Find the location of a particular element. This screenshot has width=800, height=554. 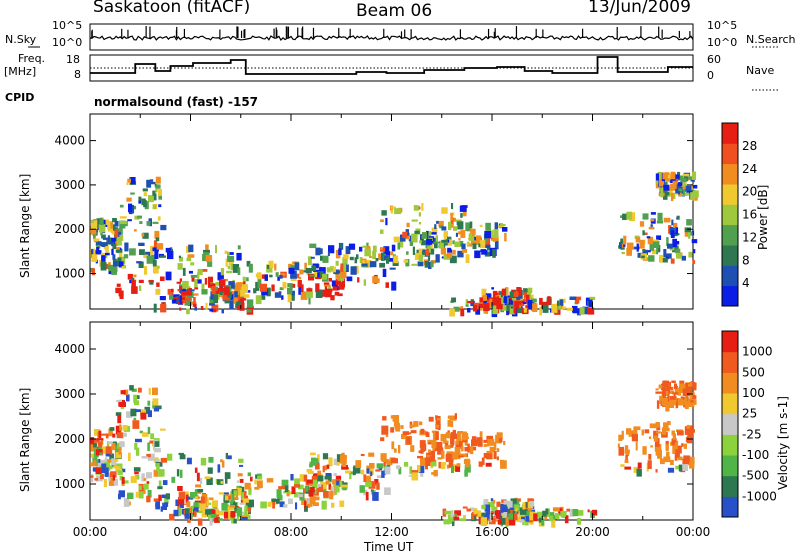

x-tick-label: 04:00 is located at coordinates (190, 532).